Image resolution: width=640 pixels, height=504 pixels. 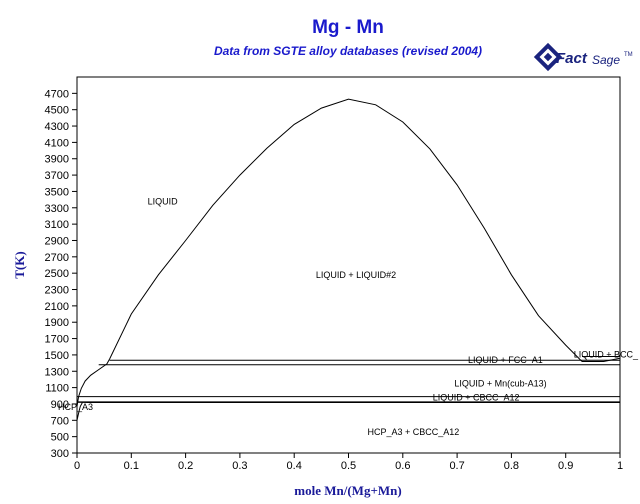 I want to click on factsage-logo-icon: Fact Sage TM, so click(x=583, y=57).